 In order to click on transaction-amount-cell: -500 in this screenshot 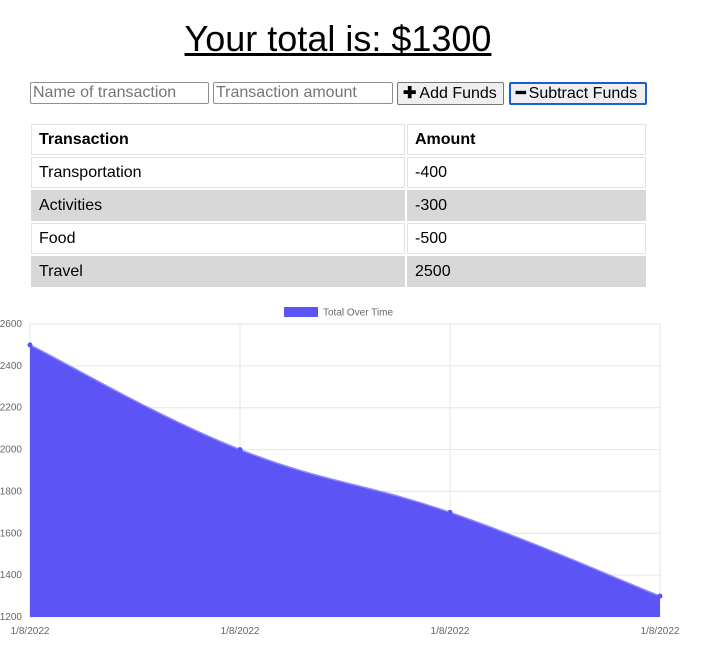, I will do `click(526, 238)`.